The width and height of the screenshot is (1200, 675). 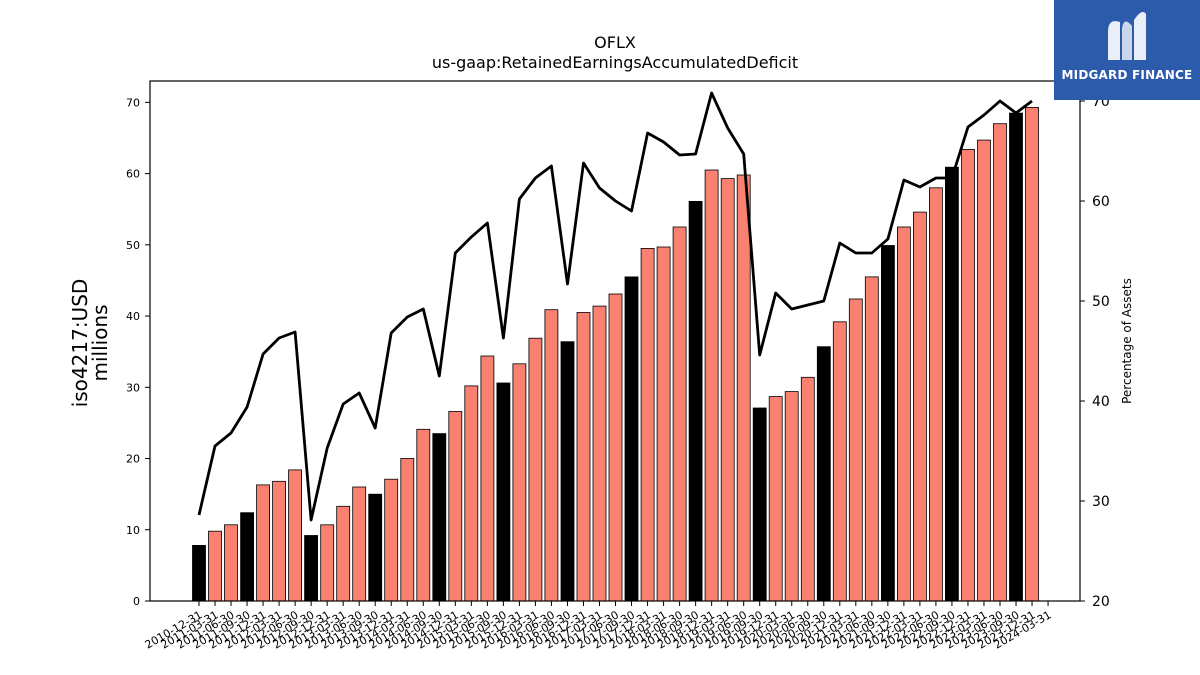 What do you see at coordinates (1101, 302) in the screenshot?
I see `y2-tick-label: 50` at bounding box center [1101, 302].